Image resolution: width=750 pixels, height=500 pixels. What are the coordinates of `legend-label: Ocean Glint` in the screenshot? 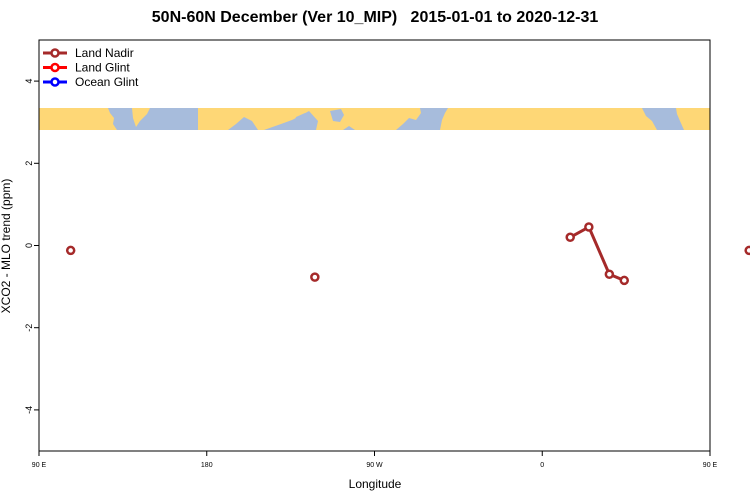 It's located at (107, 82).